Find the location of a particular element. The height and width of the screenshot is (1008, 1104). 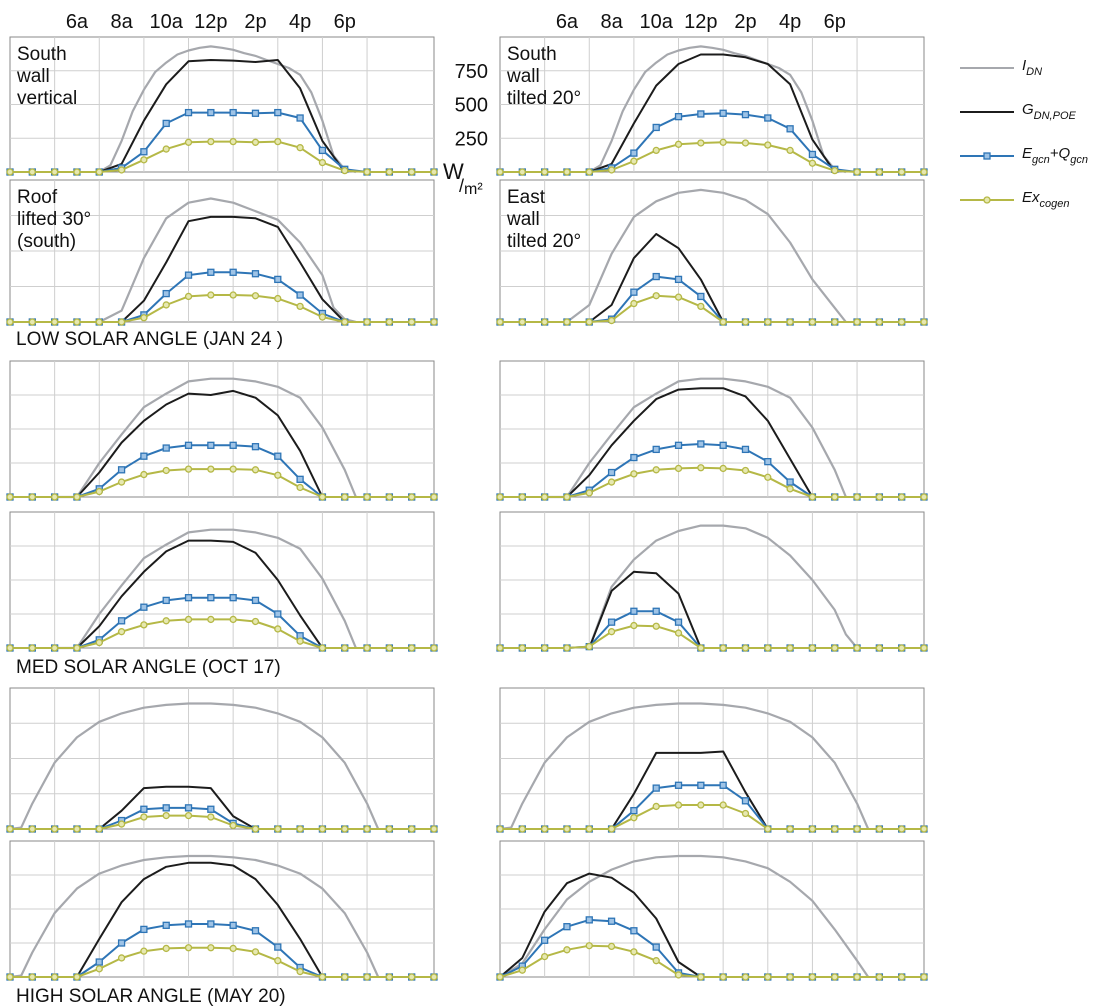

y-tick-label: 750 is located at coordinates (471, 72).